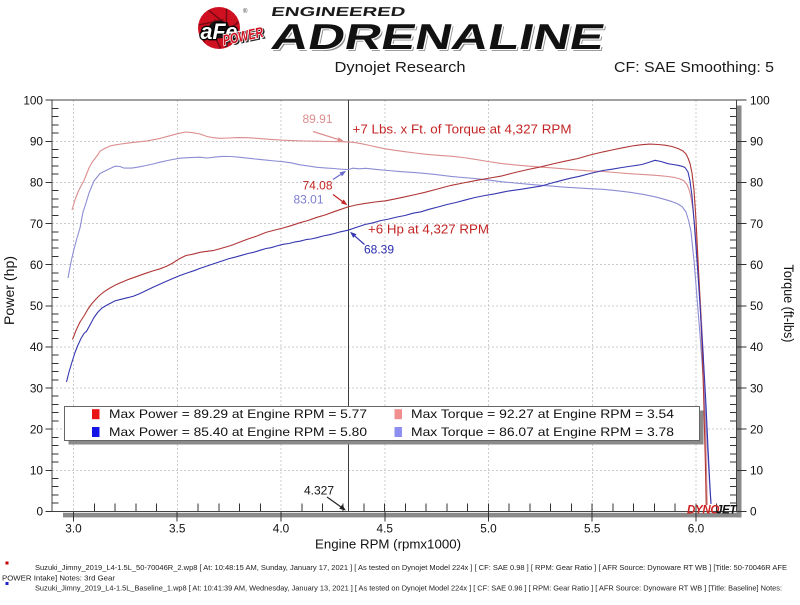  Describe the element at coordinates (438, 36) in the screenshot. I see `svg-text: ADRENALINE` at that location.